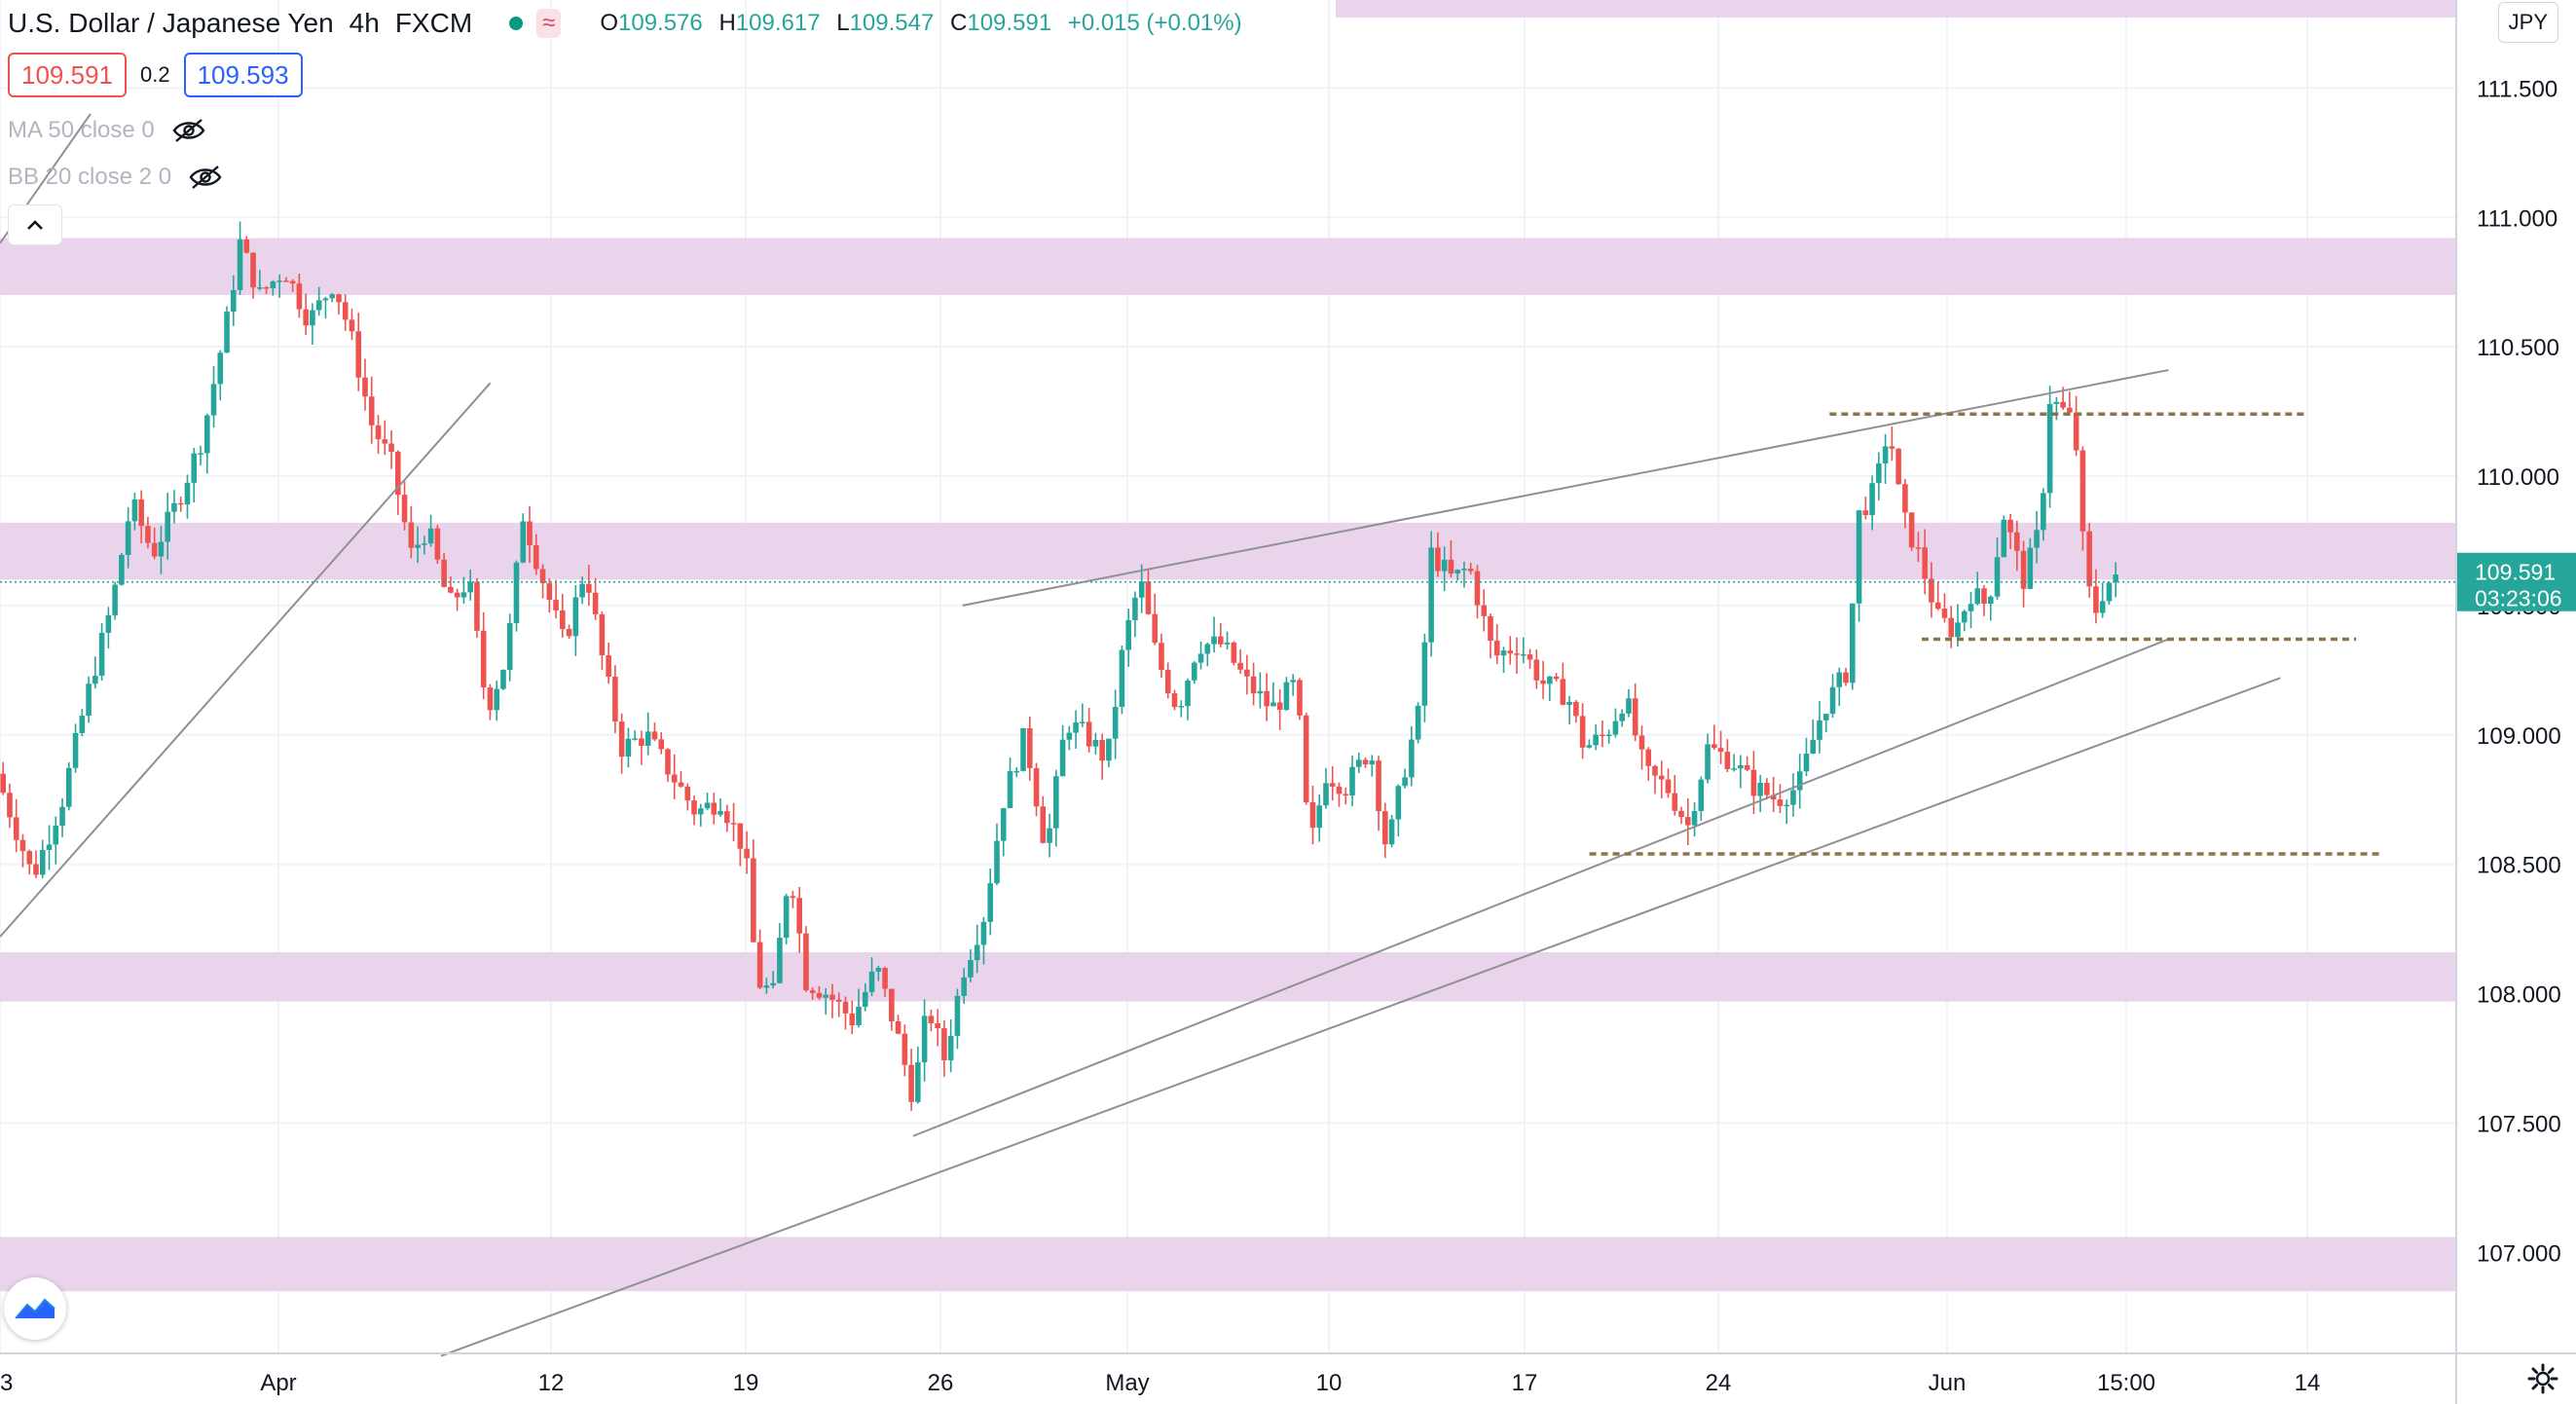 This screenshot has width=2576, height=1404. I want to click on change-value: +0.015 (+0.01%), so click(1154, 23).